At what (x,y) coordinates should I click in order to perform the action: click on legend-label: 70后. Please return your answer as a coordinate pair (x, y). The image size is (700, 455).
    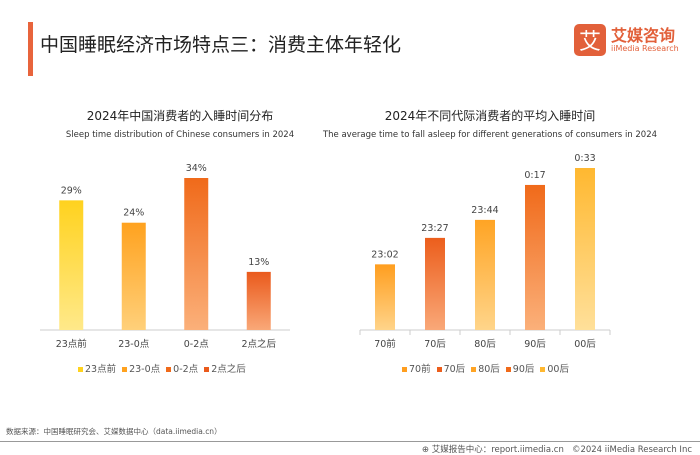
    Looking at the image, I should click on (454, 369).